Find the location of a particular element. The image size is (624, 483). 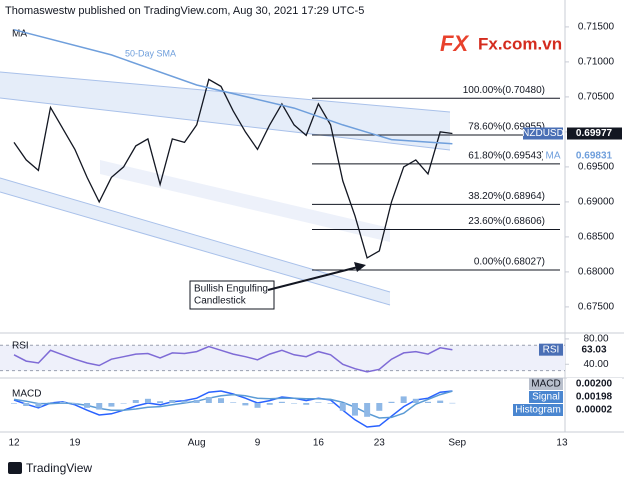

rsi-band is located at coordinates (282, 358).